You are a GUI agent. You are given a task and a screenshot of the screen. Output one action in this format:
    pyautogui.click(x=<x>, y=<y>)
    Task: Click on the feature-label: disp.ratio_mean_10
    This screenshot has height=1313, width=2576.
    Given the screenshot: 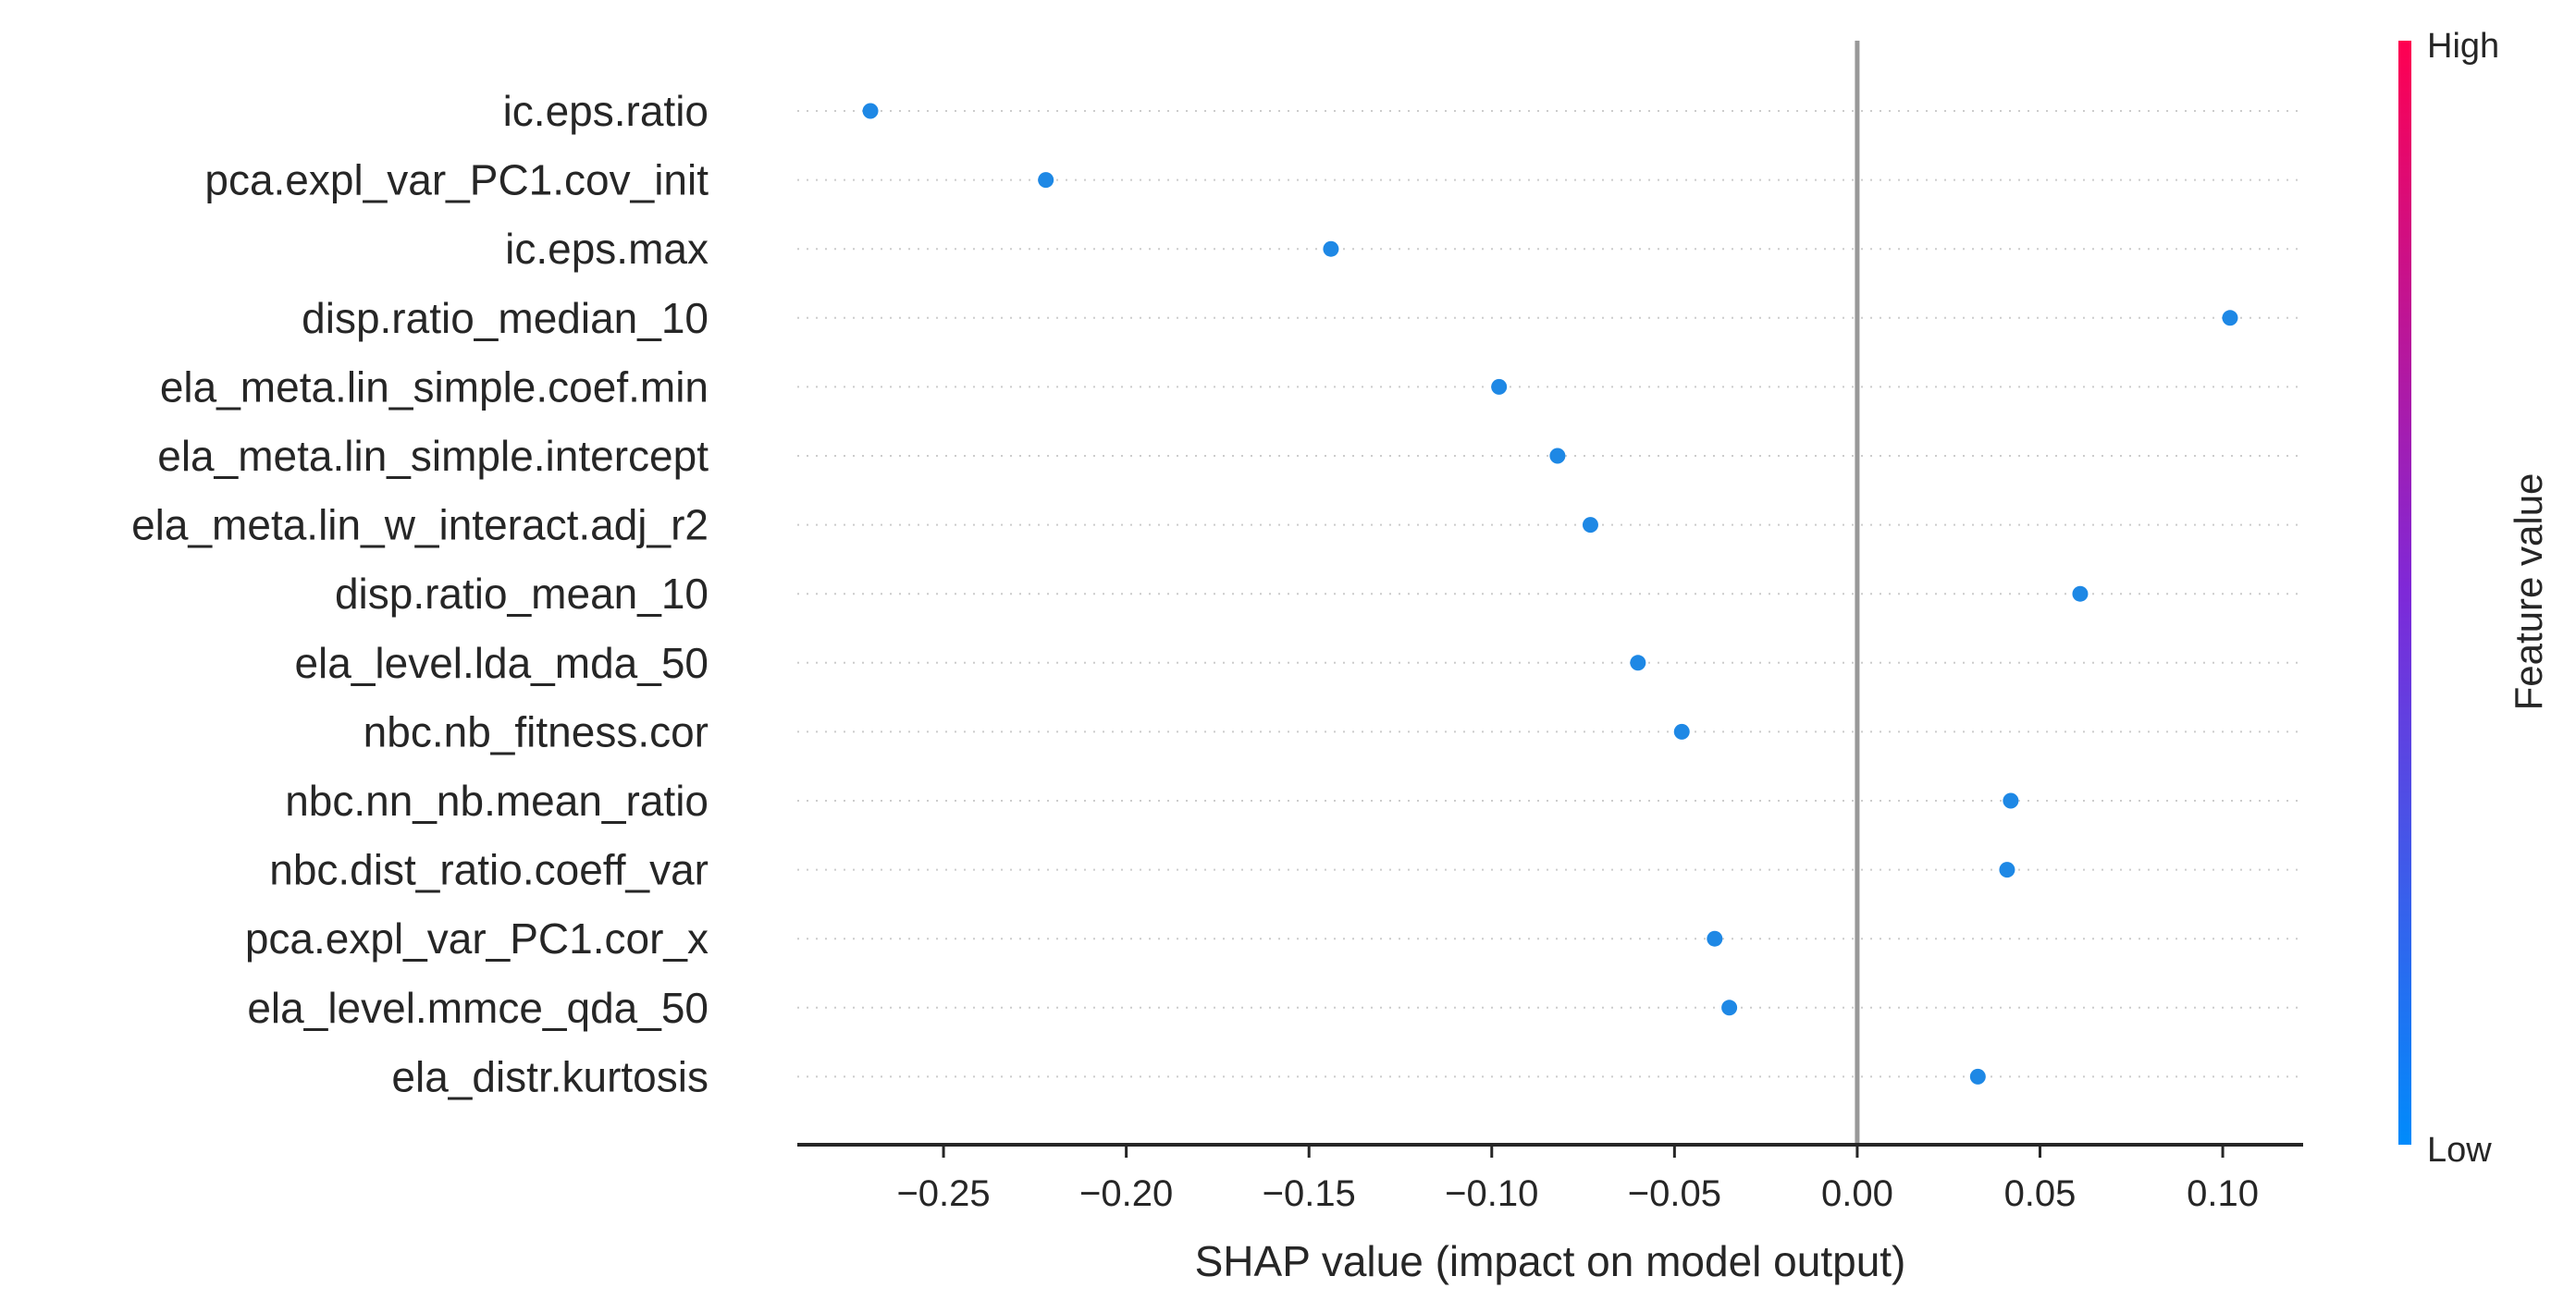 What is the action you would take?
    pyautogui.click(x=522, y=594)
    